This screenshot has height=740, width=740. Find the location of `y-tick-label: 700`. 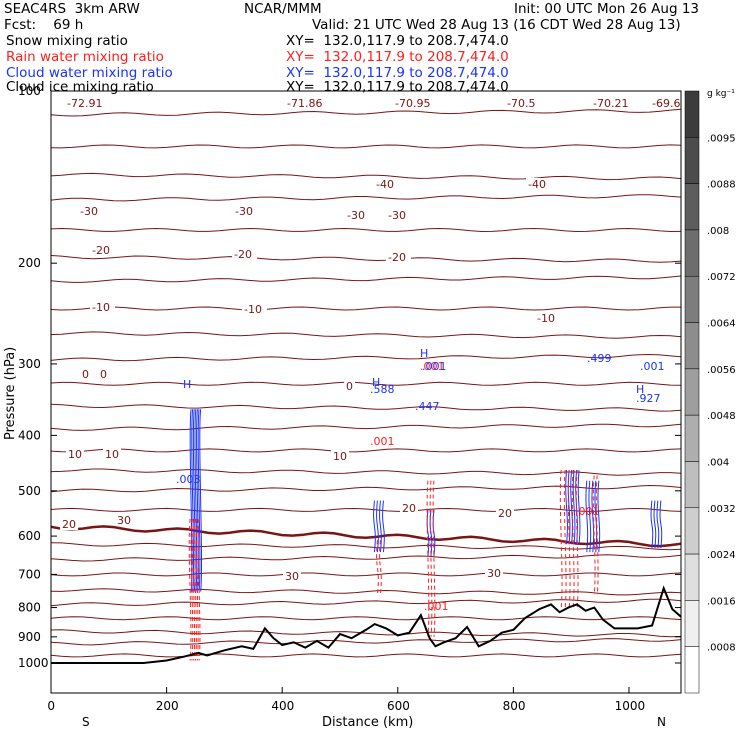

y-tick-label: 700 is located at coordinates (29, 574).